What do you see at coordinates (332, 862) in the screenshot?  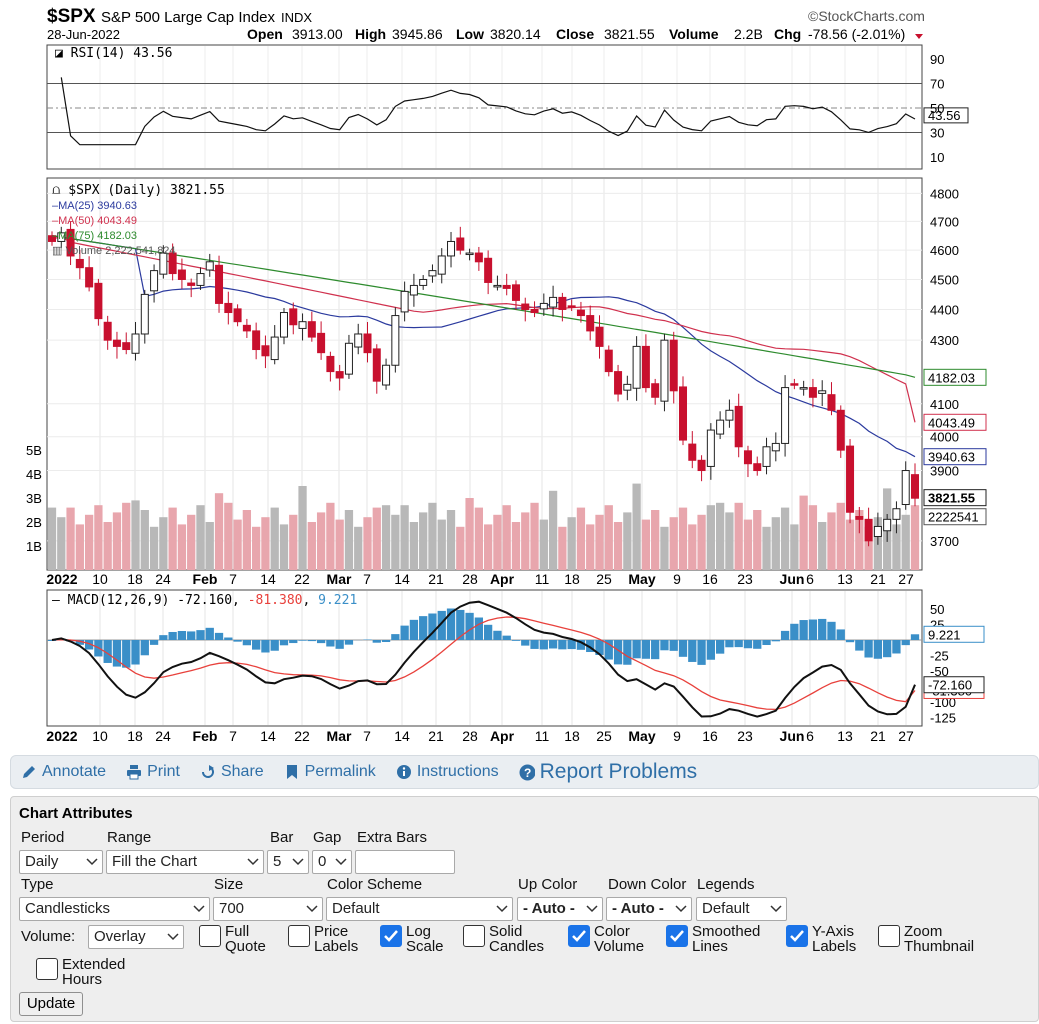 I see `gap-select: 0` at bounding box center [332, 862].